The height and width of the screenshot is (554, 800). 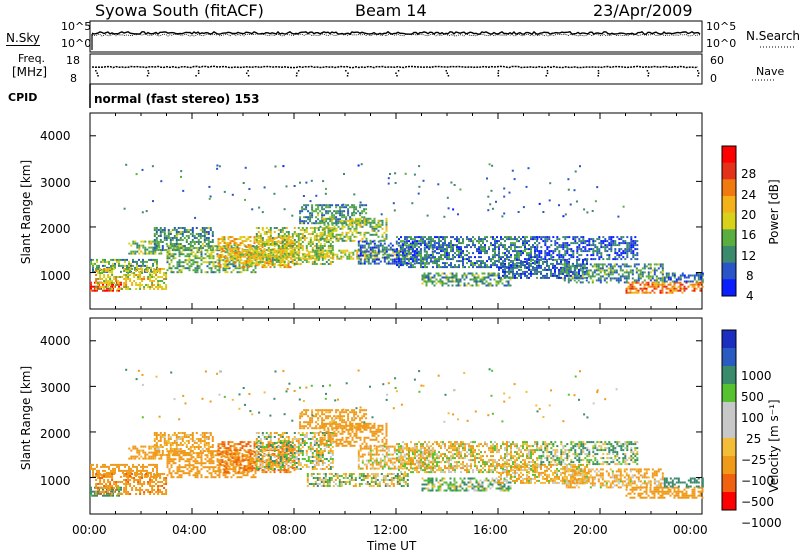 I want to click on x-axis-label: Time UT, so click(x=392, y=546).